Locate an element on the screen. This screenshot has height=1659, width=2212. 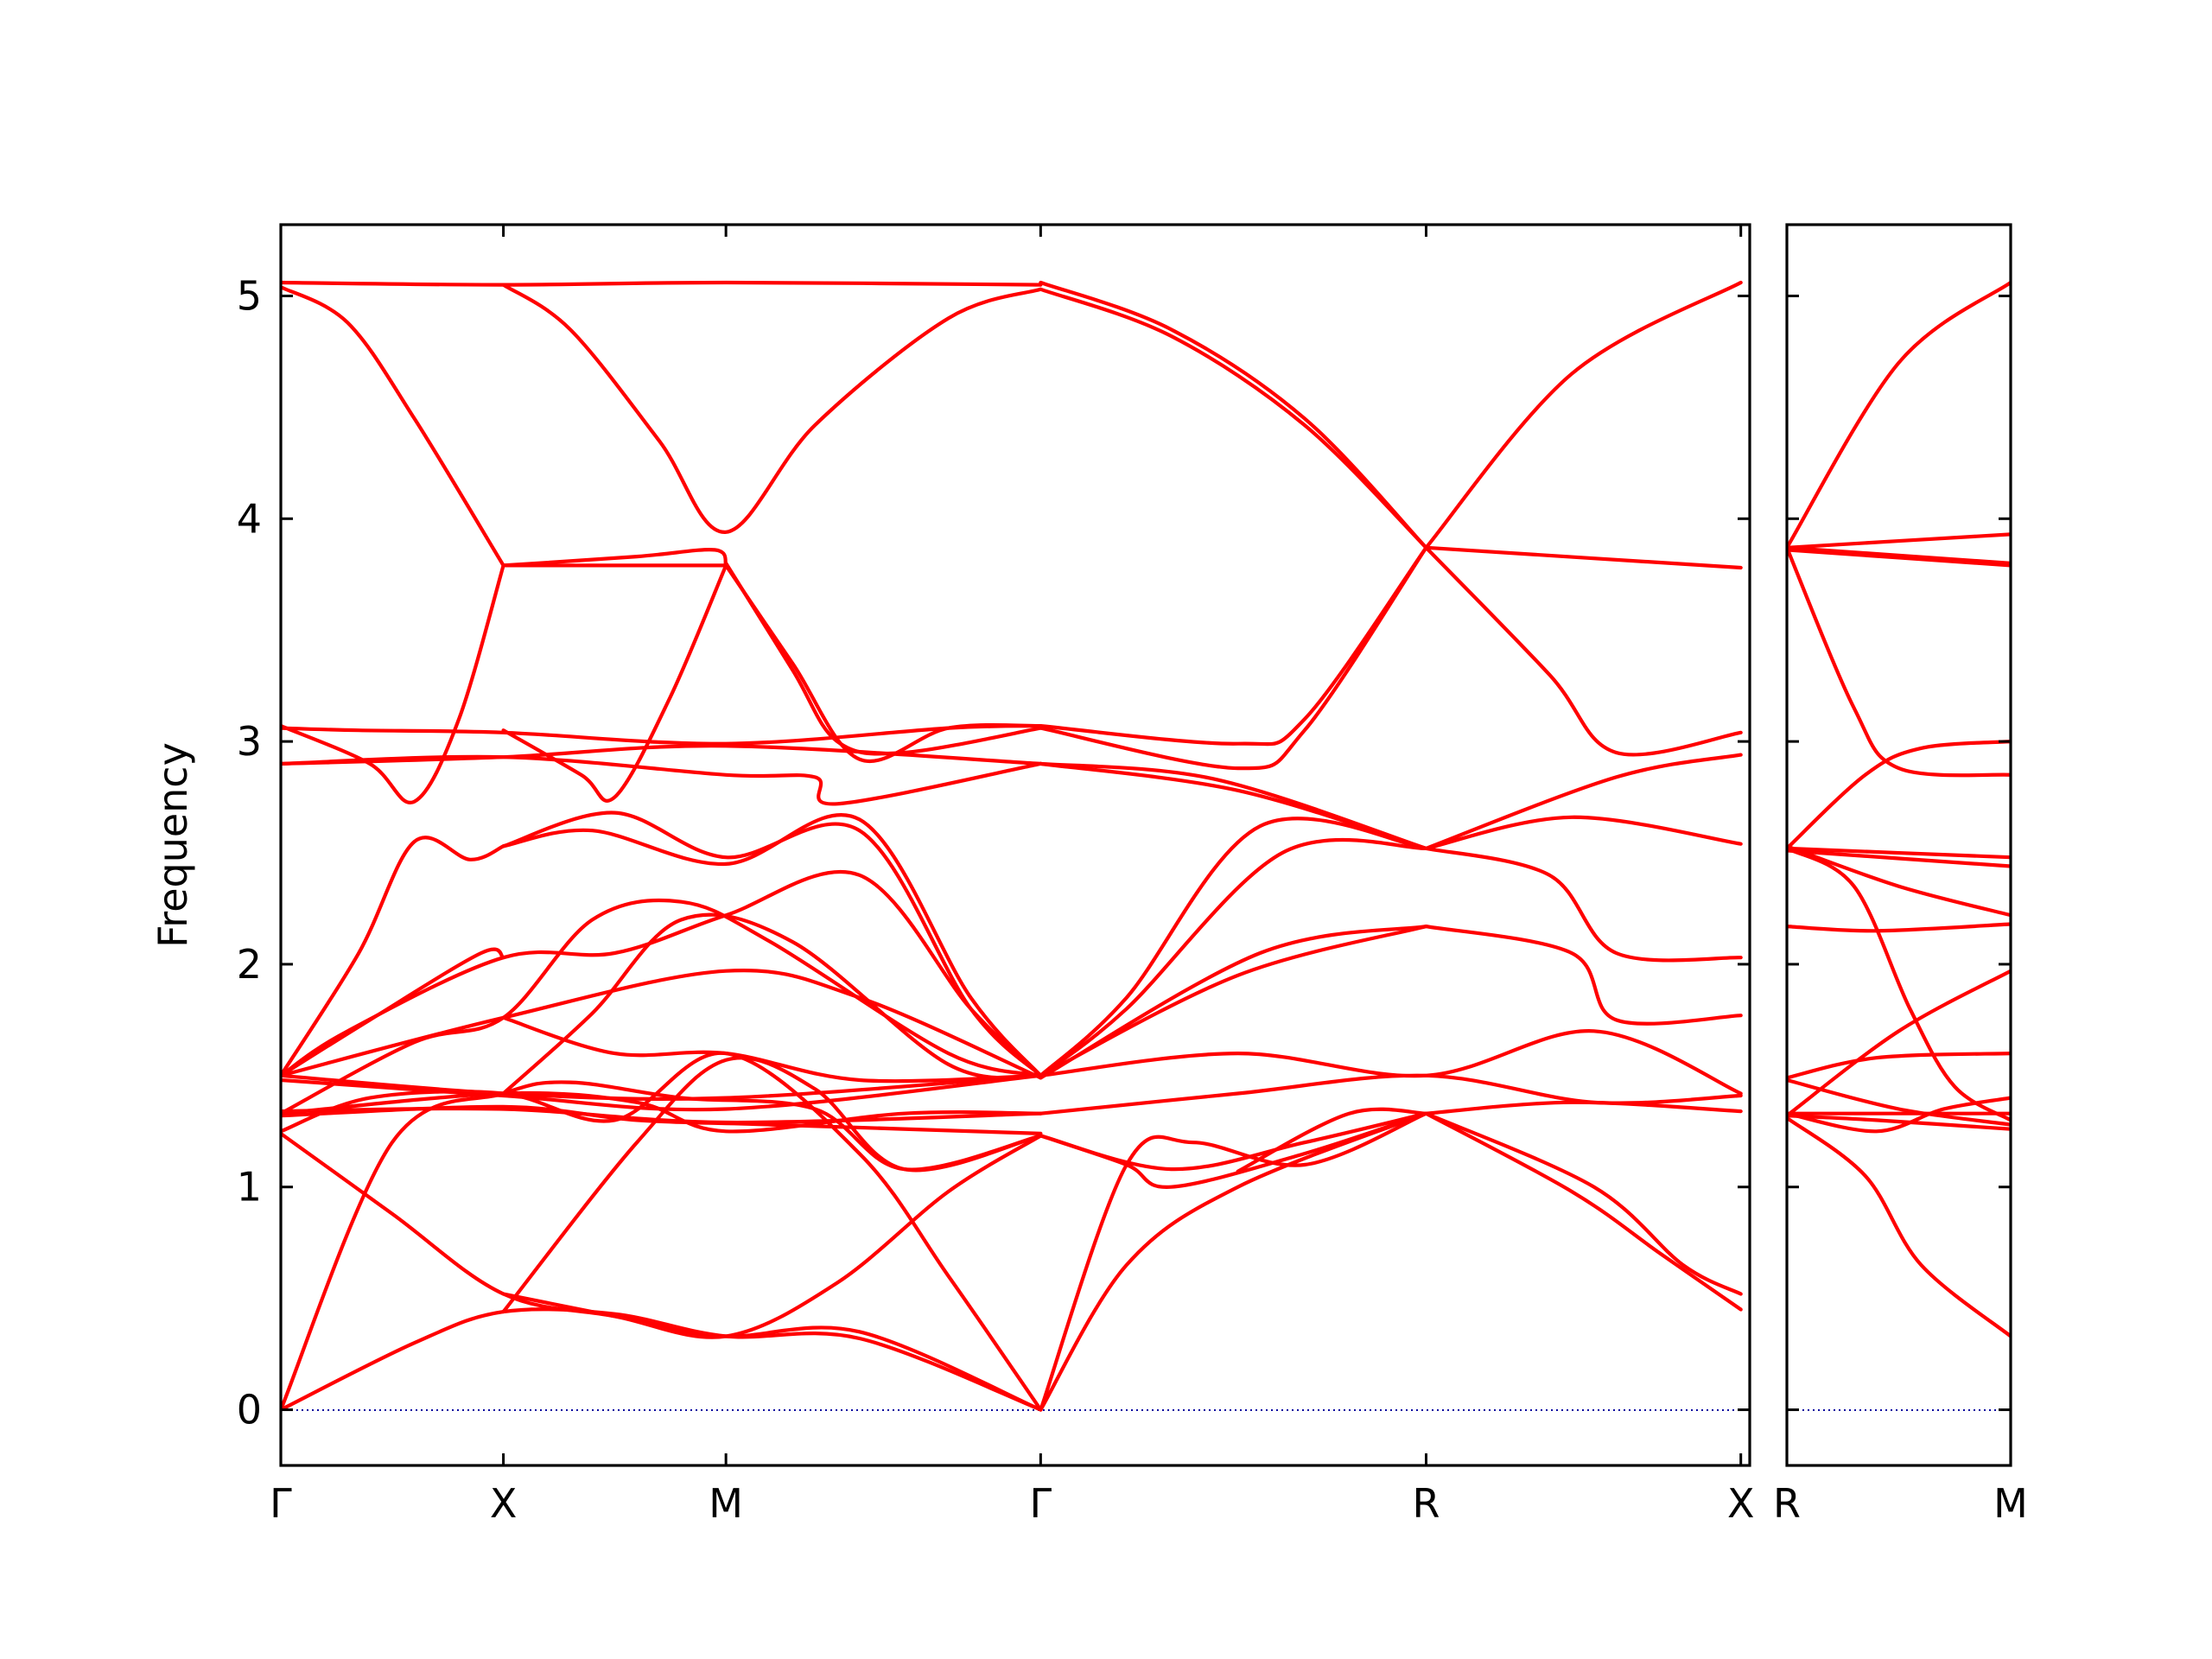
x-tick-label-0-0: Γ is located at coordinates (281, 1503).